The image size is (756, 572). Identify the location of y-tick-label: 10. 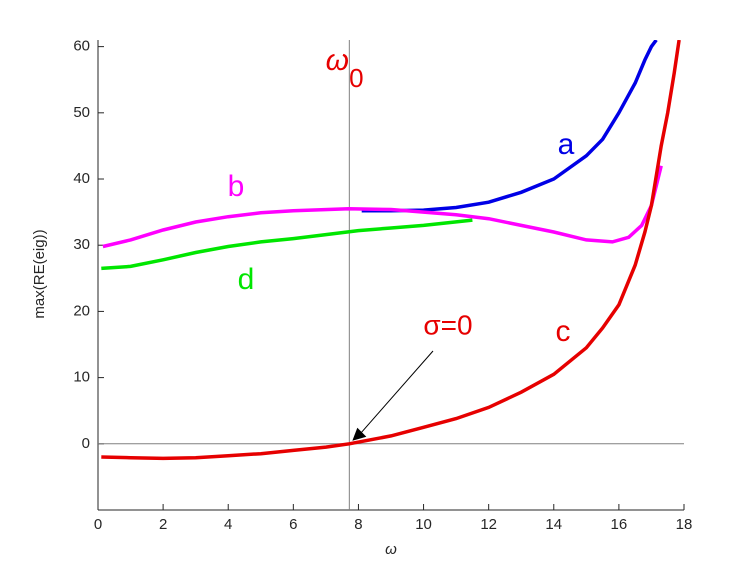
(81, 377).